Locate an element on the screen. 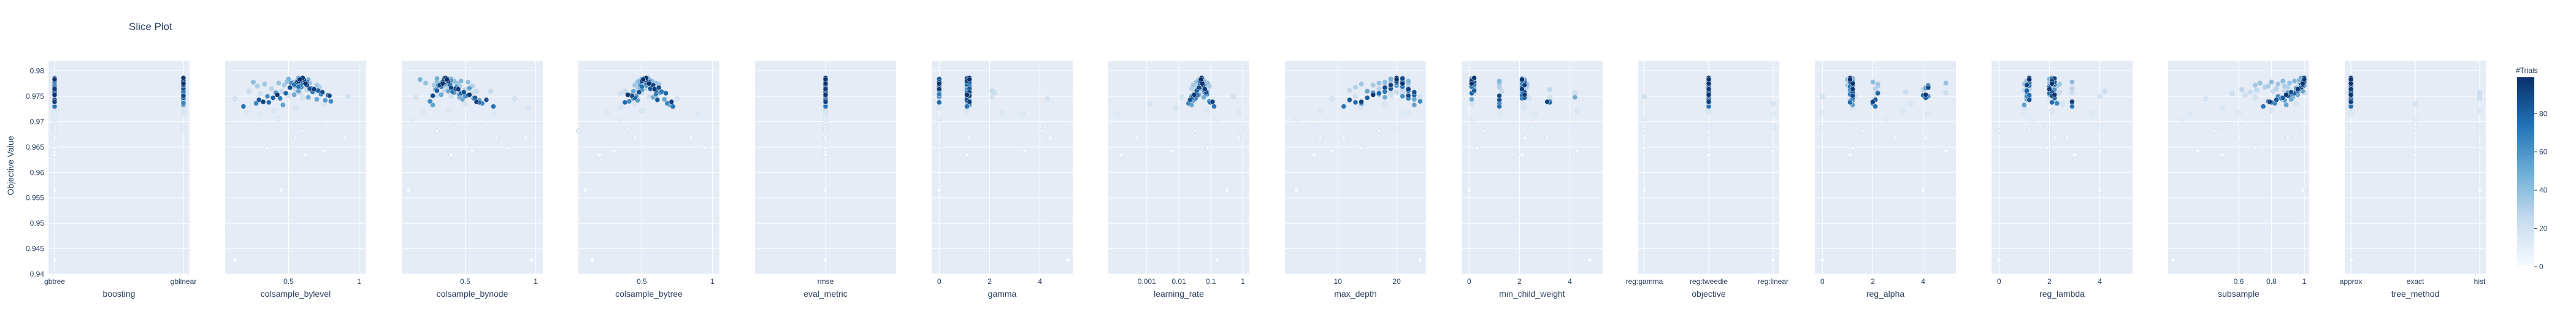 The height and width of the screenshot is (325, 2576). x-axis-title-tree_method: tree_method is located at coordinates (2415, 294).